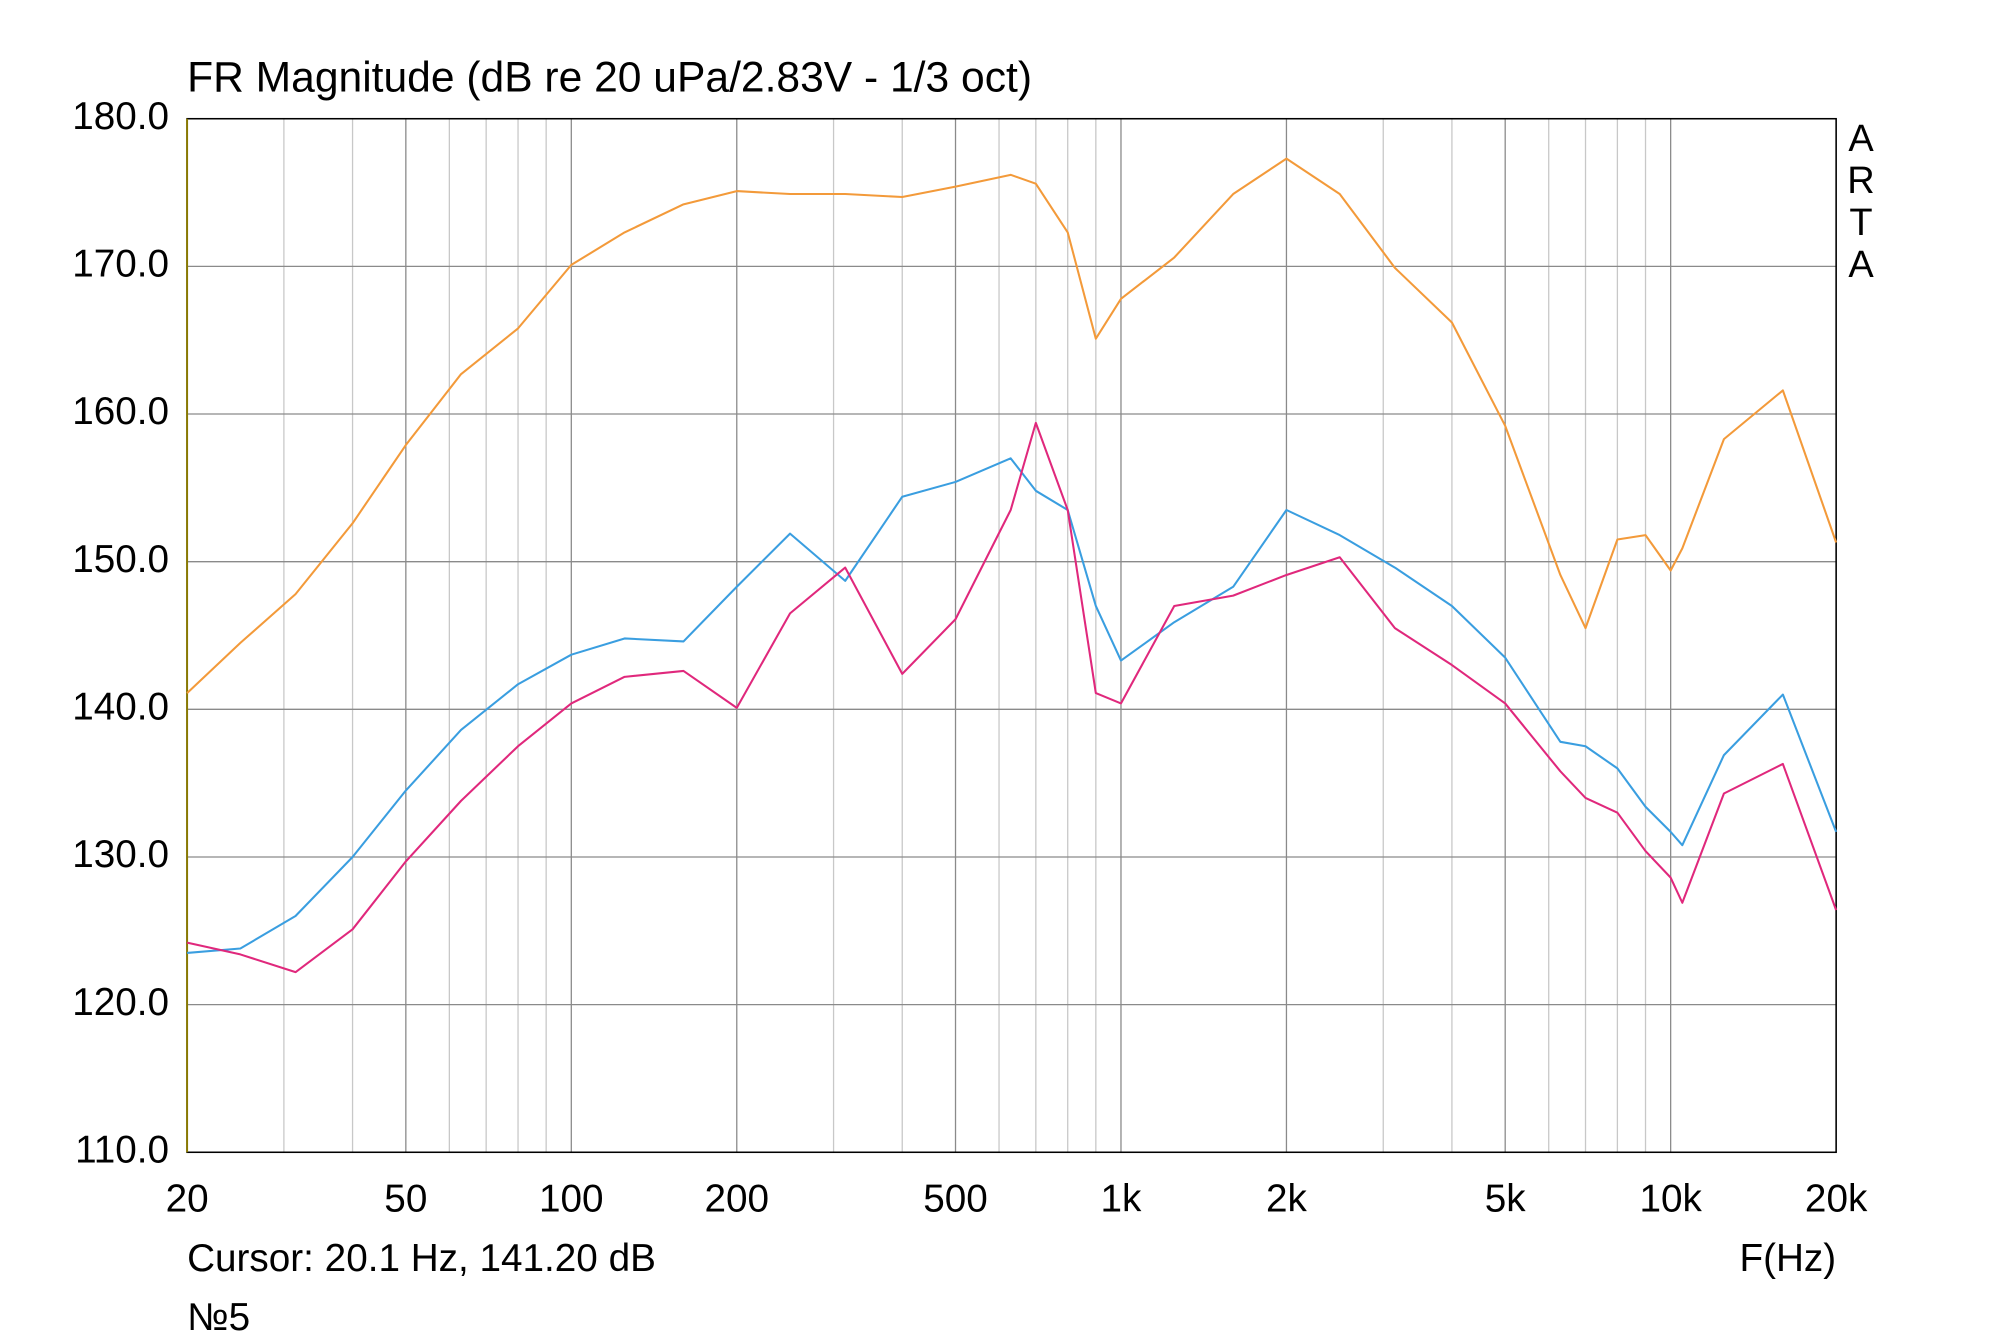 The width and height of the screenshot is (2000, 1331). What do you see at coordinates (1122, 1199) in the screenshot?
I see `x-tick-label: 1k` at bounding box center [1122, 1199].